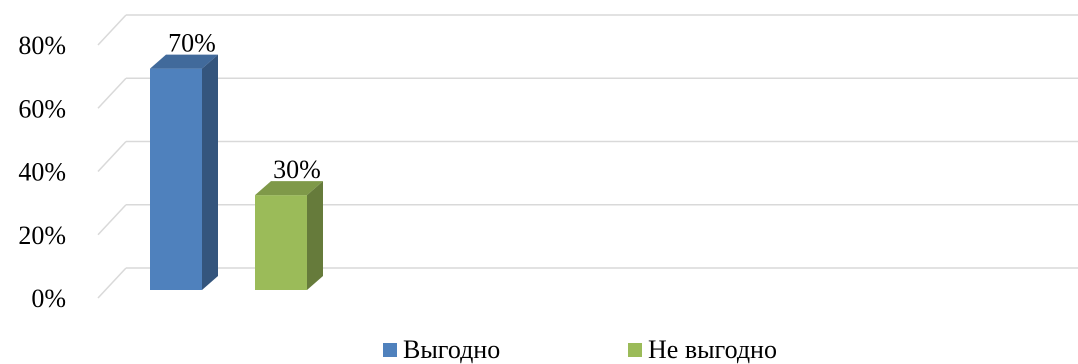  I want to click on bars, so click(236, 172).